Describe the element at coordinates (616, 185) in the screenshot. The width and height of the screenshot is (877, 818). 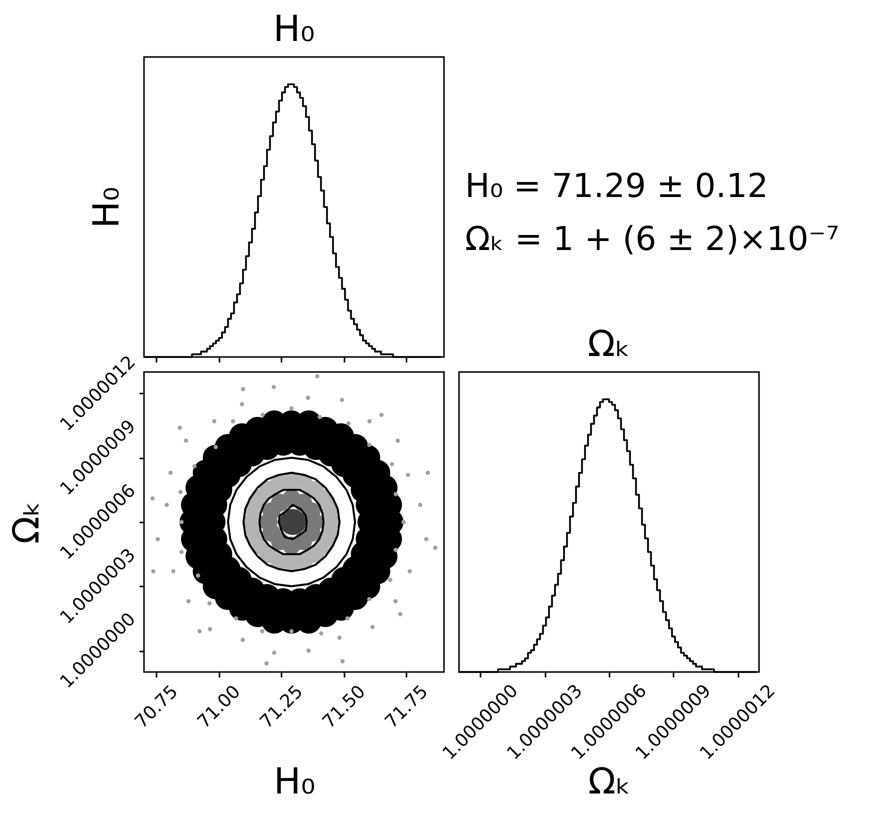
I see `text: H₀ = 71.29 ± 0.12` at that location.